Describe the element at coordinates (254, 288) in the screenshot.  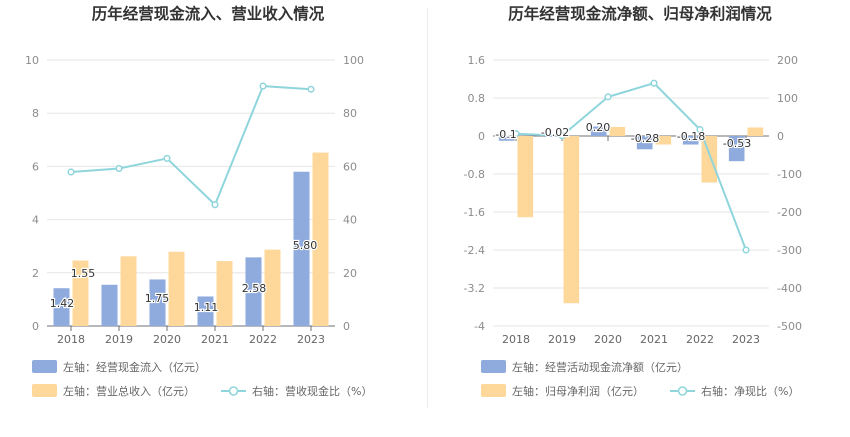
I see `data-label: 2.58` at that location.